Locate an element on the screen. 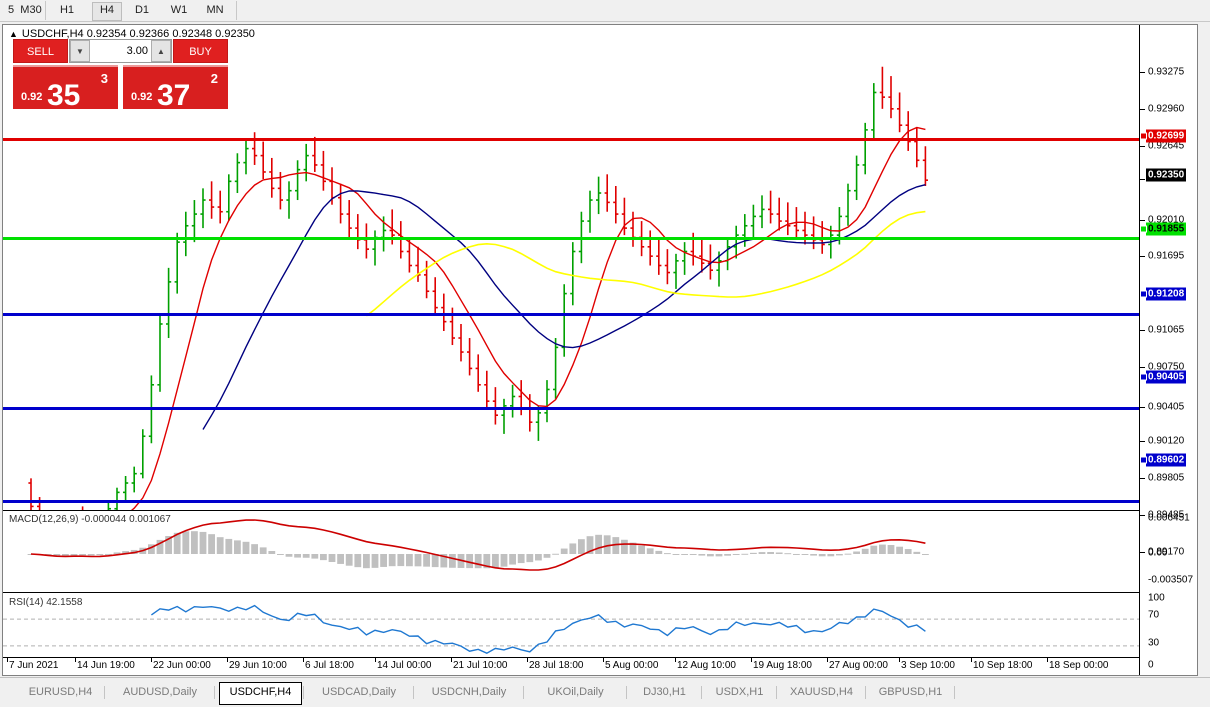 This screenshot has width=1210, height=707. level-line-0.92699 is located at coordinates (573, 140).